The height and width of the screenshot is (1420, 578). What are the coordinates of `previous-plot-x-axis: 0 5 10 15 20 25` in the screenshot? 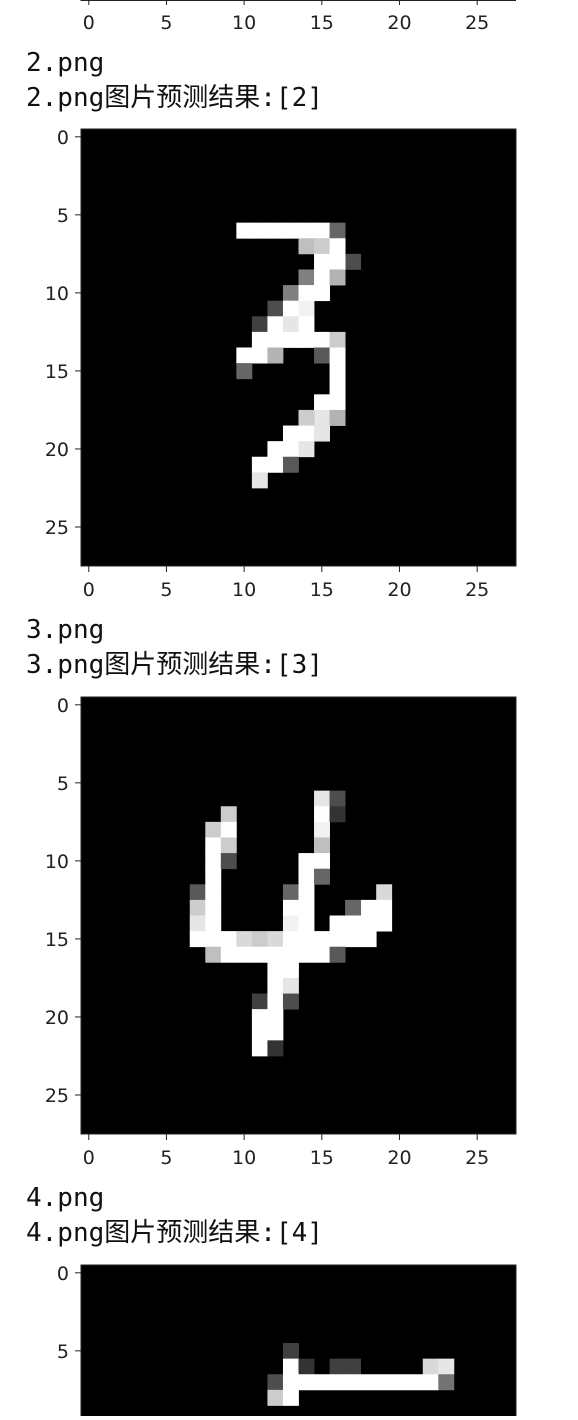 It's located at (289, 20).